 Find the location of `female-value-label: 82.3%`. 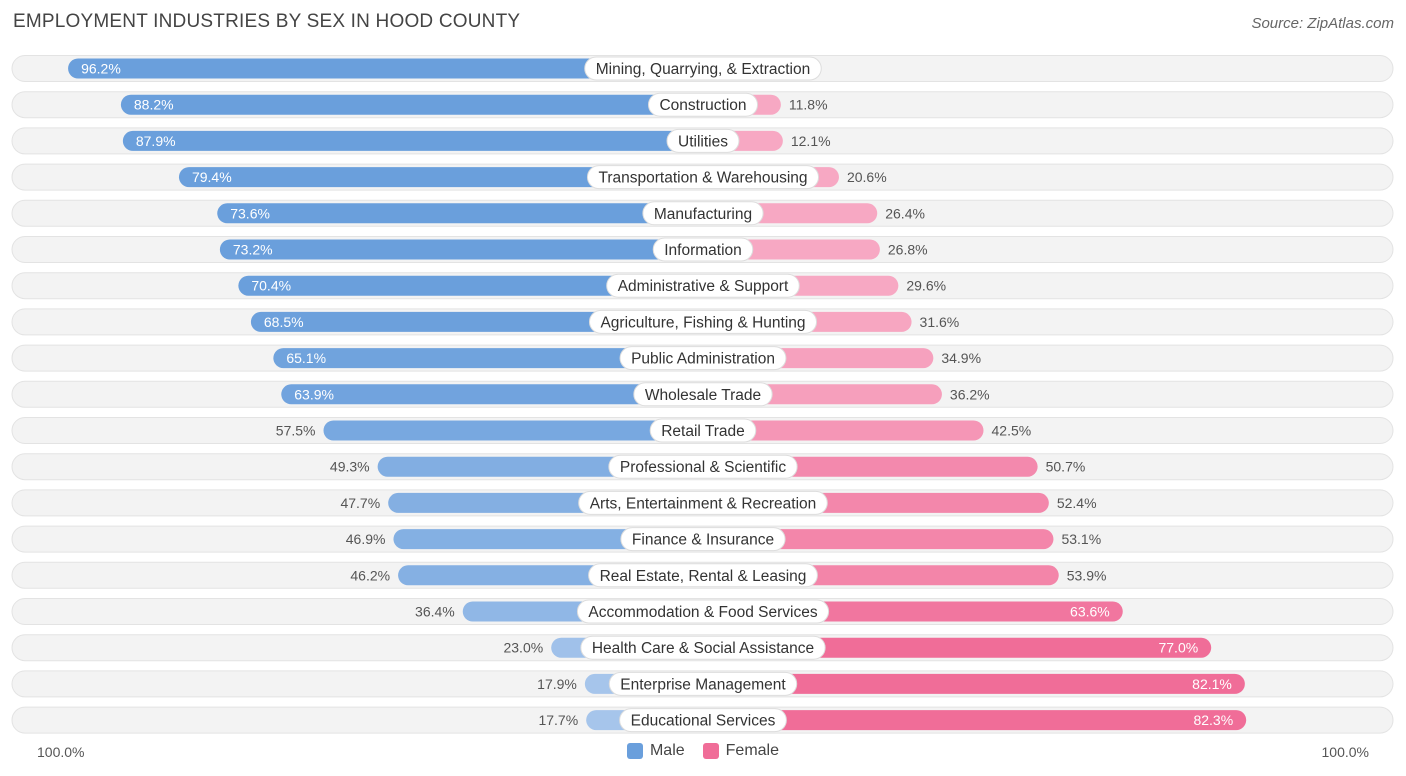

female-value-label: 82.3% is located at coordinates (1213, 720).